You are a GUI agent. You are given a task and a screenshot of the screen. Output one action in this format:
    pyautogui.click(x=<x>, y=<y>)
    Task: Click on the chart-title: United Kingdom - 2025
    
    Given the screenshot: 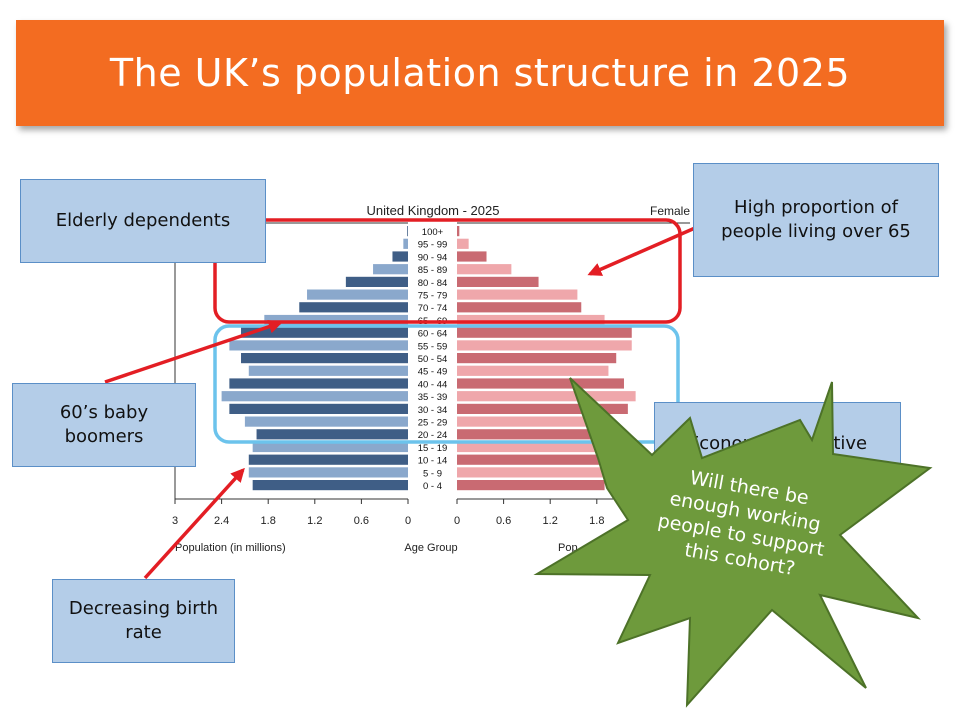 What is the action you would take?
    pyautogui.click(x=433, y=210)
    